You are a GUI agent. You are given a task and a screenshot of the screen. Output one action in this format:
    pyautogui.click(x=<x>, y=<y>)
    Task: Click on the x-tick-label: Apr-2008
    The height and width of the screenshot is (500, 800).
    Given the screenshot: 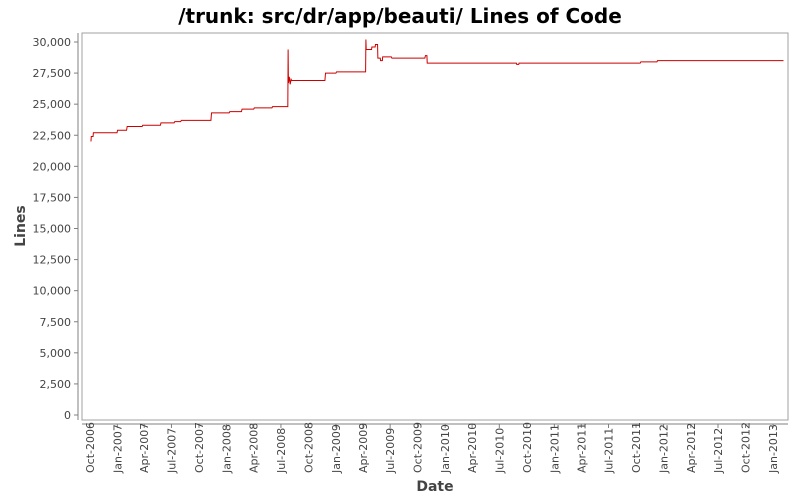 What is the action you would take?
    pyautogui.click(x=254, y=448)
    